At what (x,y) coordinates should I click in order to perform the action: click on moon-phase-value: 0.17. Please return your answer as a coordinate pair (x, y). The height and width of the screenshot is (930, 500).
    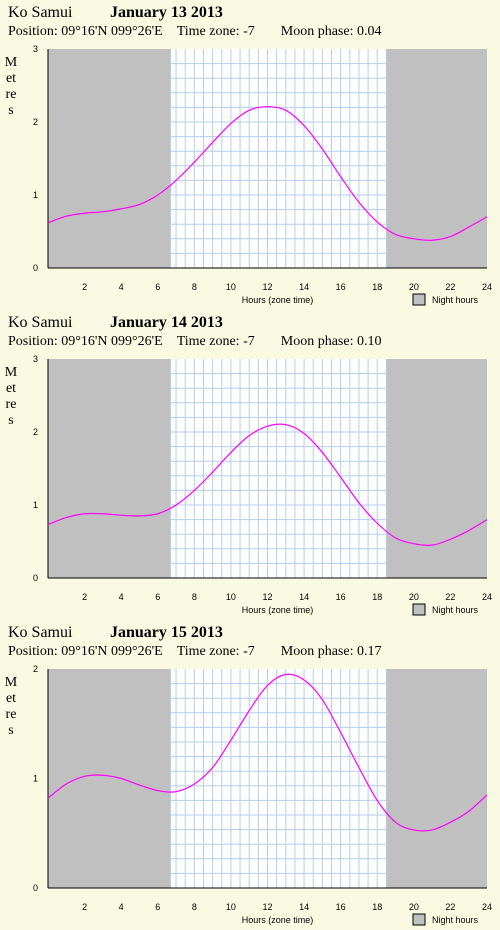
    Looking at the image, I should click on (369, 651).